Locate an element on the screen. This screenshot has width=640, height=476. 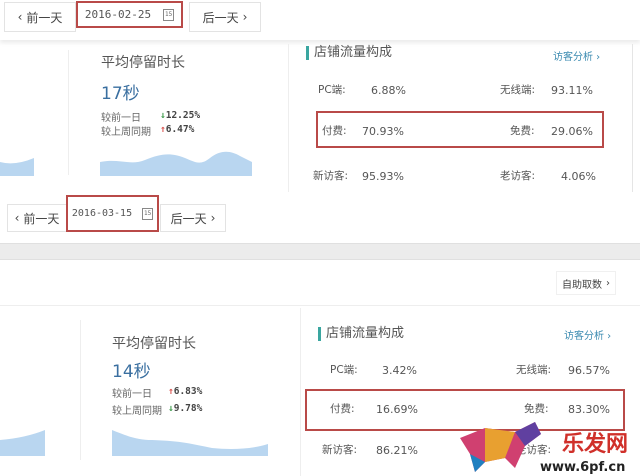
watermark-name: 乐发网 is located at coordinates (595, 444).